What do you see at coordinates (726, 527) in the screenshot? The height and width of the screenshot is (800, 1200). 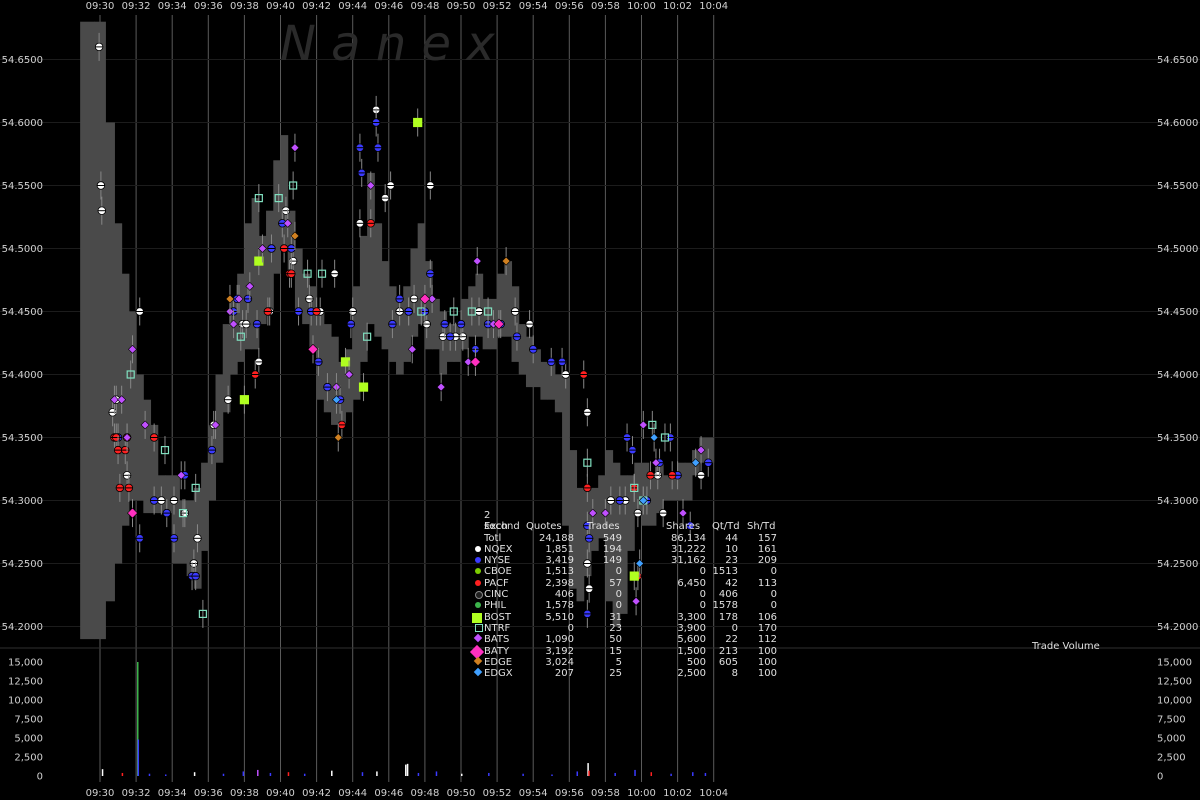 I see `header-qttd: Qt/Td` at bounding box center [726, 527].